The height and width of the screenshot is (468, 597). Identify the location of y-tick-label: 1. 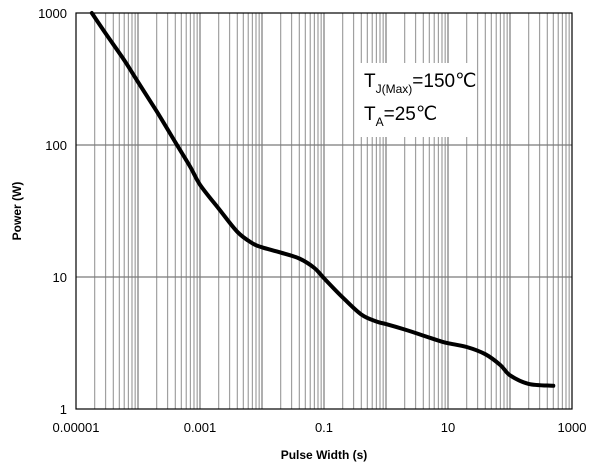
(63, 409).